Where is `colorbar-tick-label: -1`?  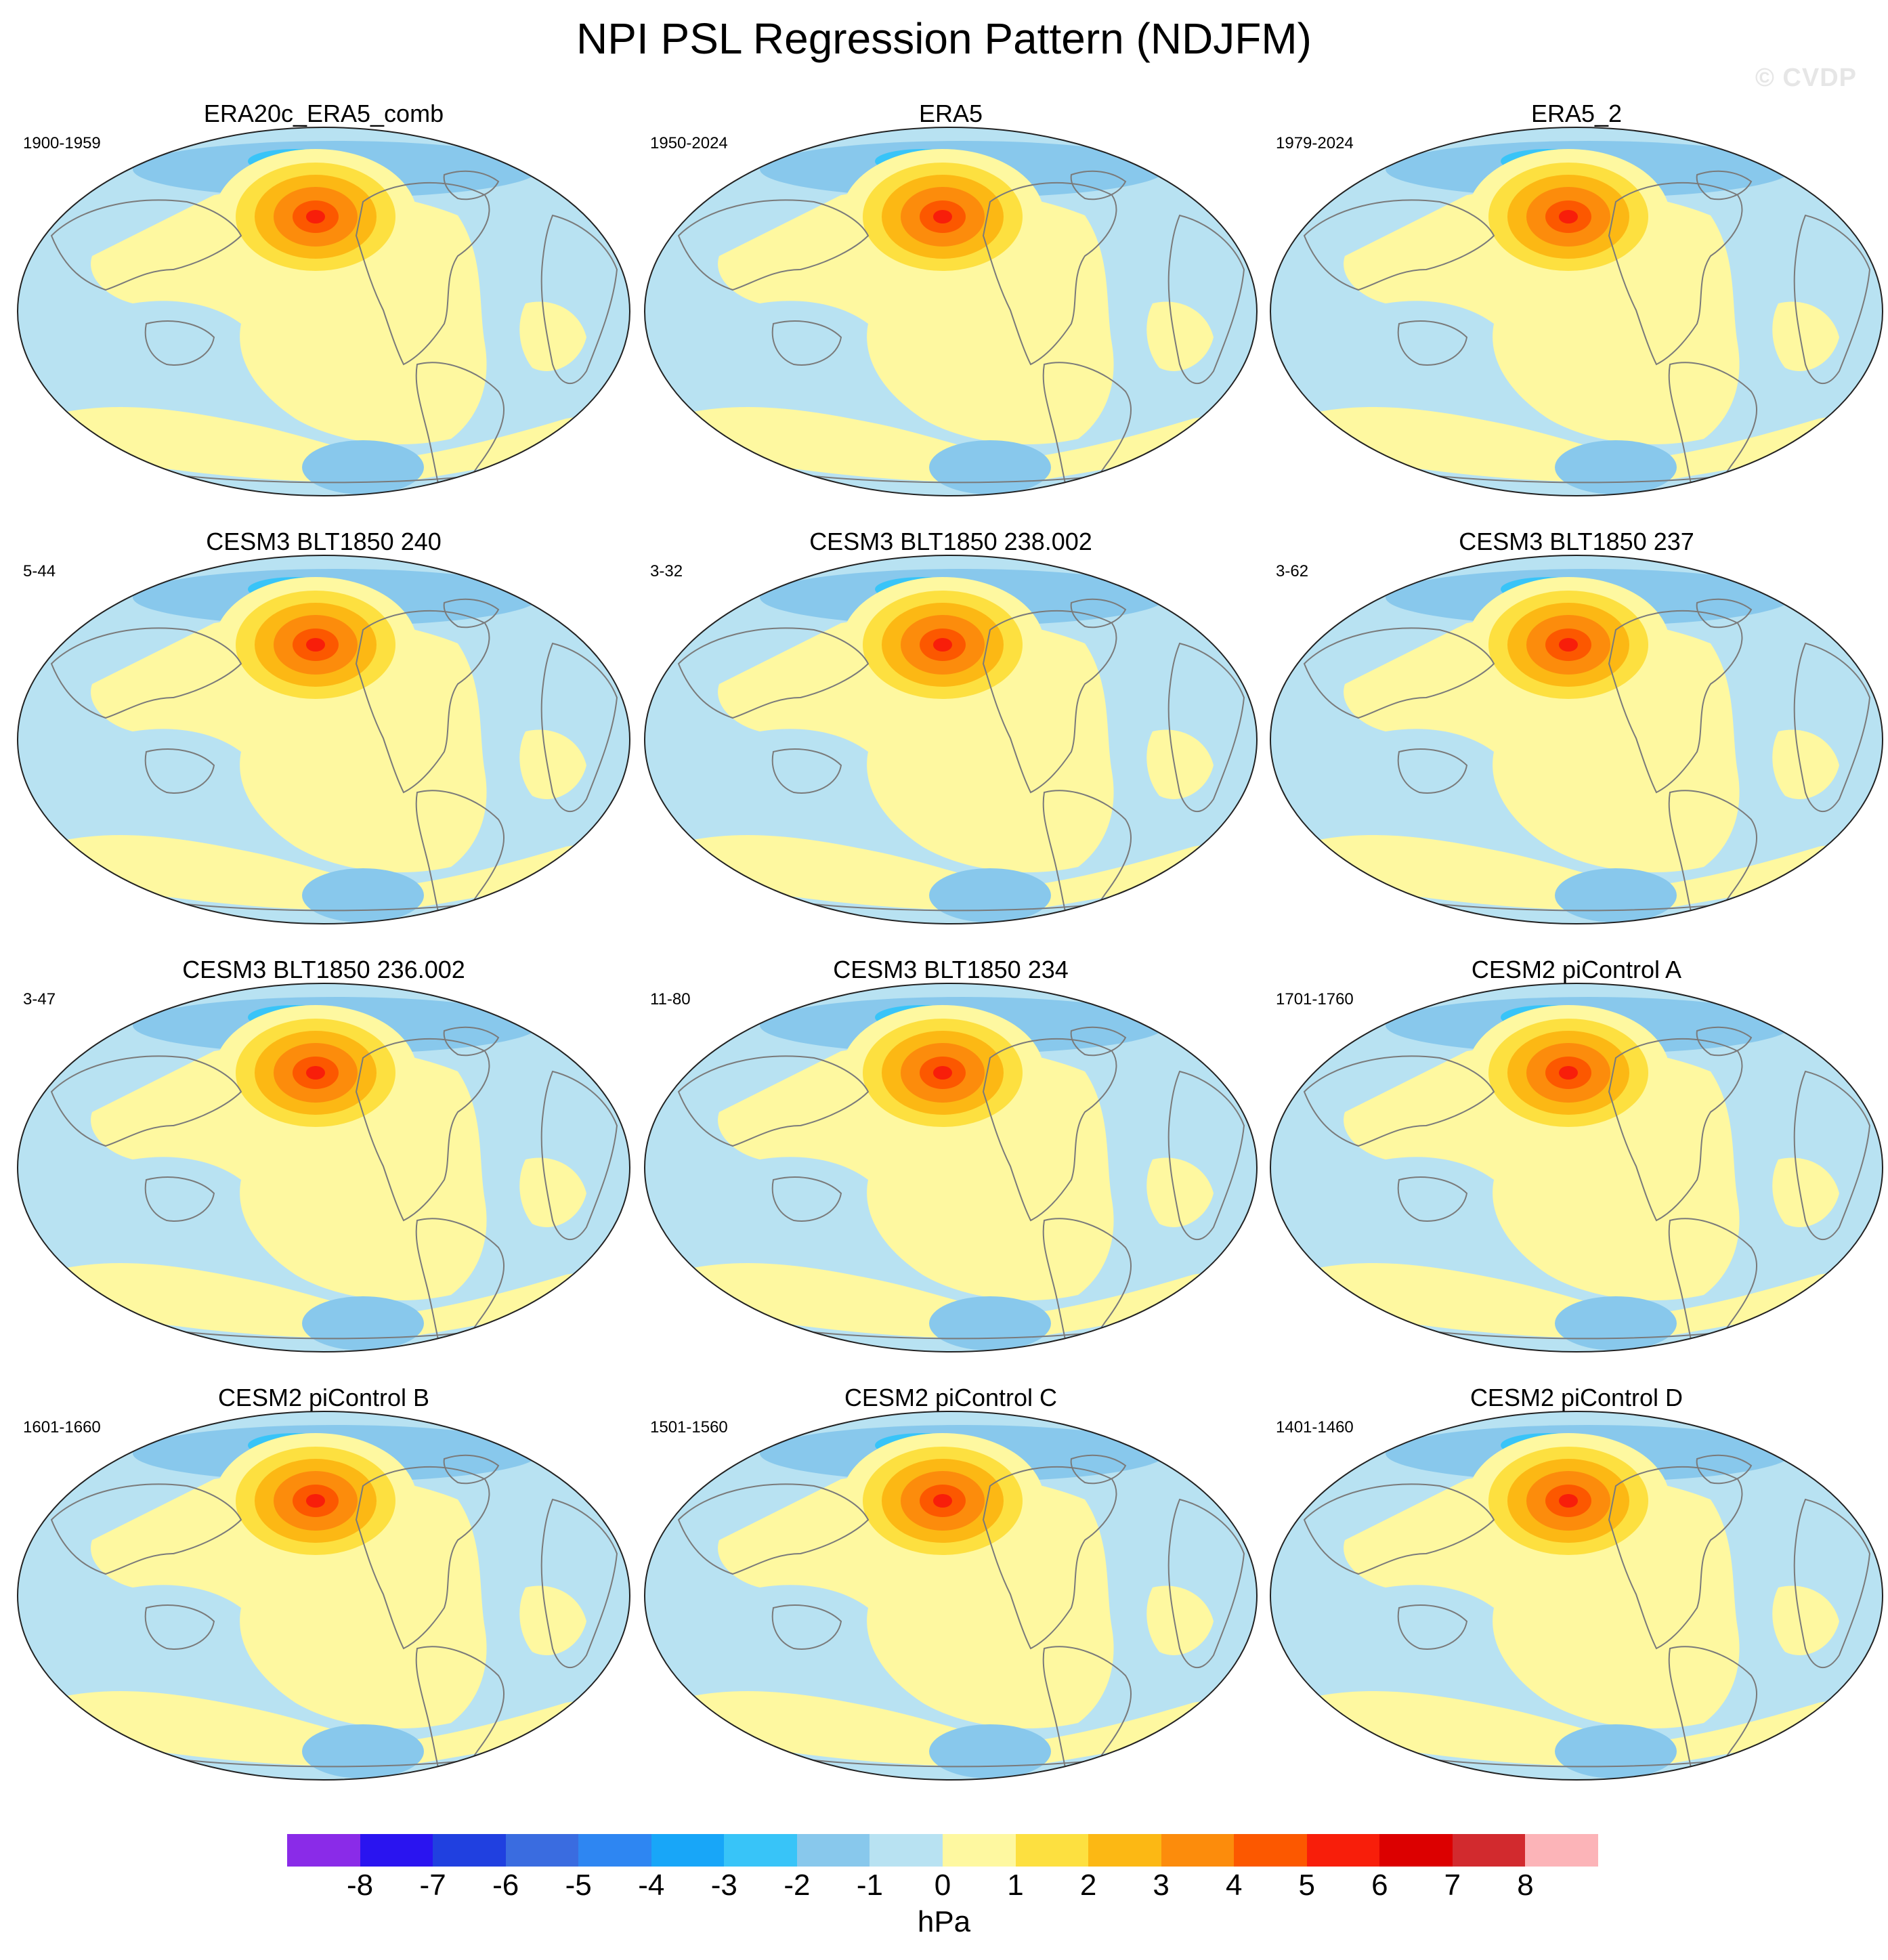
colorbar-tick-label: -1 is located at coordinates (870, 1885).